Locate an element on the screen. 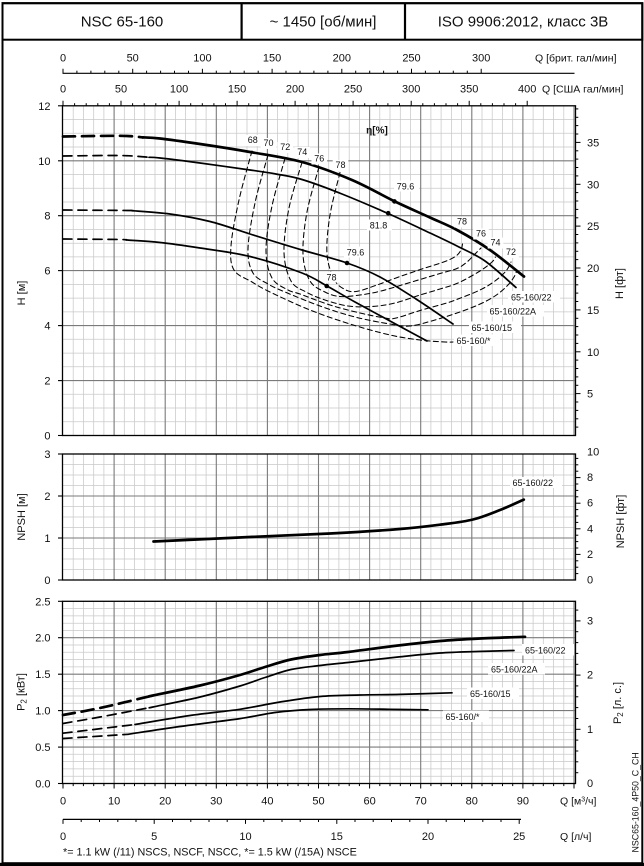  svg-text: 2.0 is located at coordinates (42, 639).